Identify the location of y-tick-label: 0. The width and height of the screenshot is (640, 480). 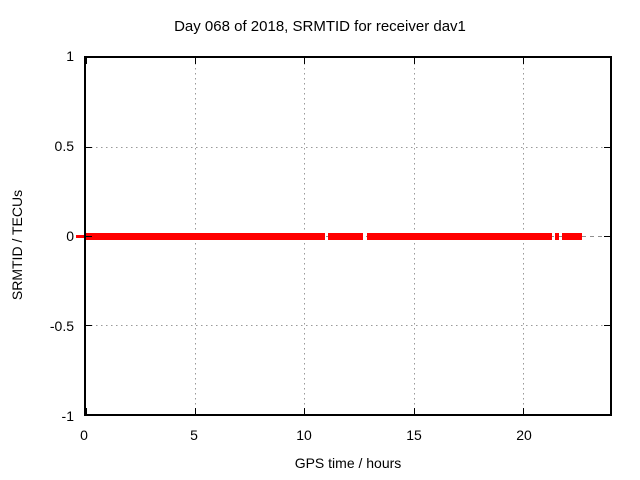
(70, 236).